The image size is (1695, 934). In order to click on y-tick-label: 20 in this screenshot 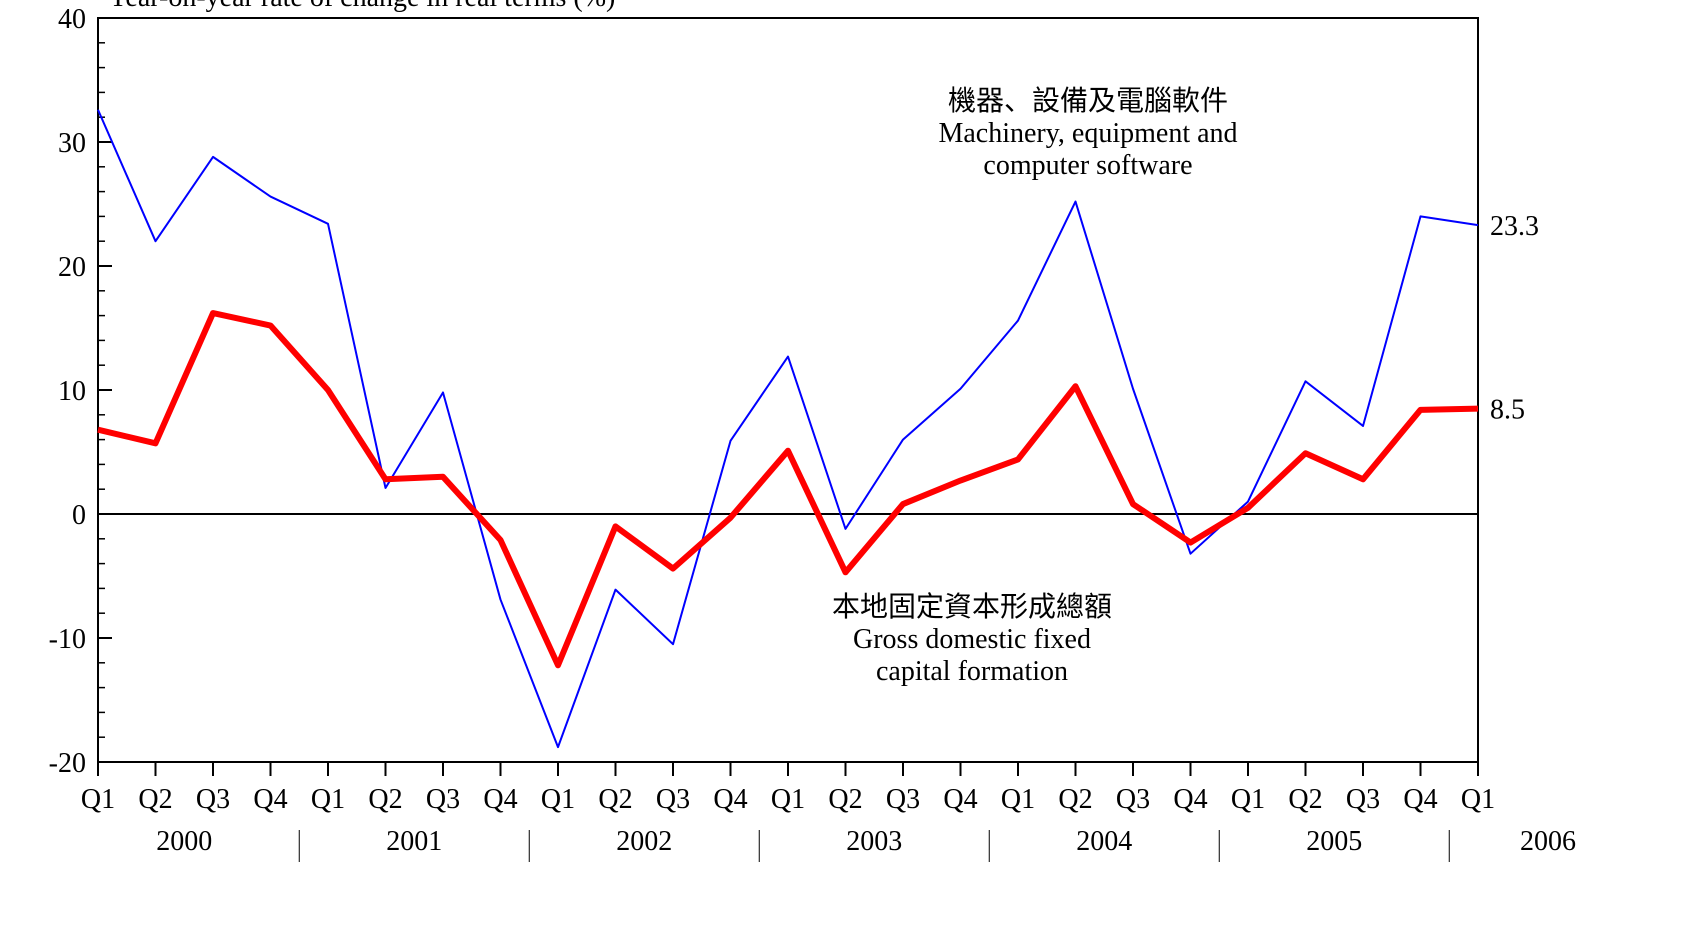, I will do `click(72, 267)`.